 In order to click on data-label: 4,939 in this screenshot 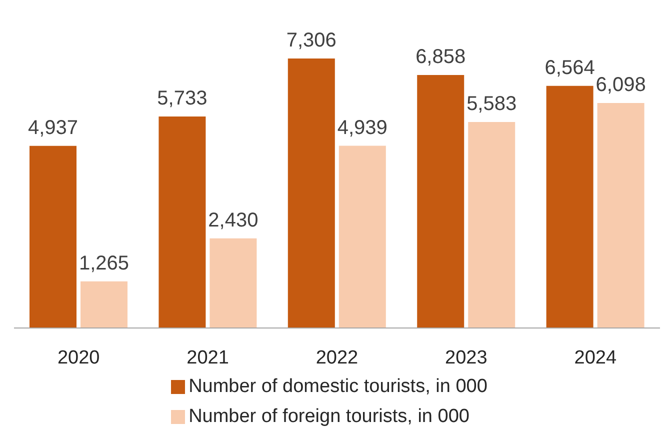, I will do `click(362, 127)`.